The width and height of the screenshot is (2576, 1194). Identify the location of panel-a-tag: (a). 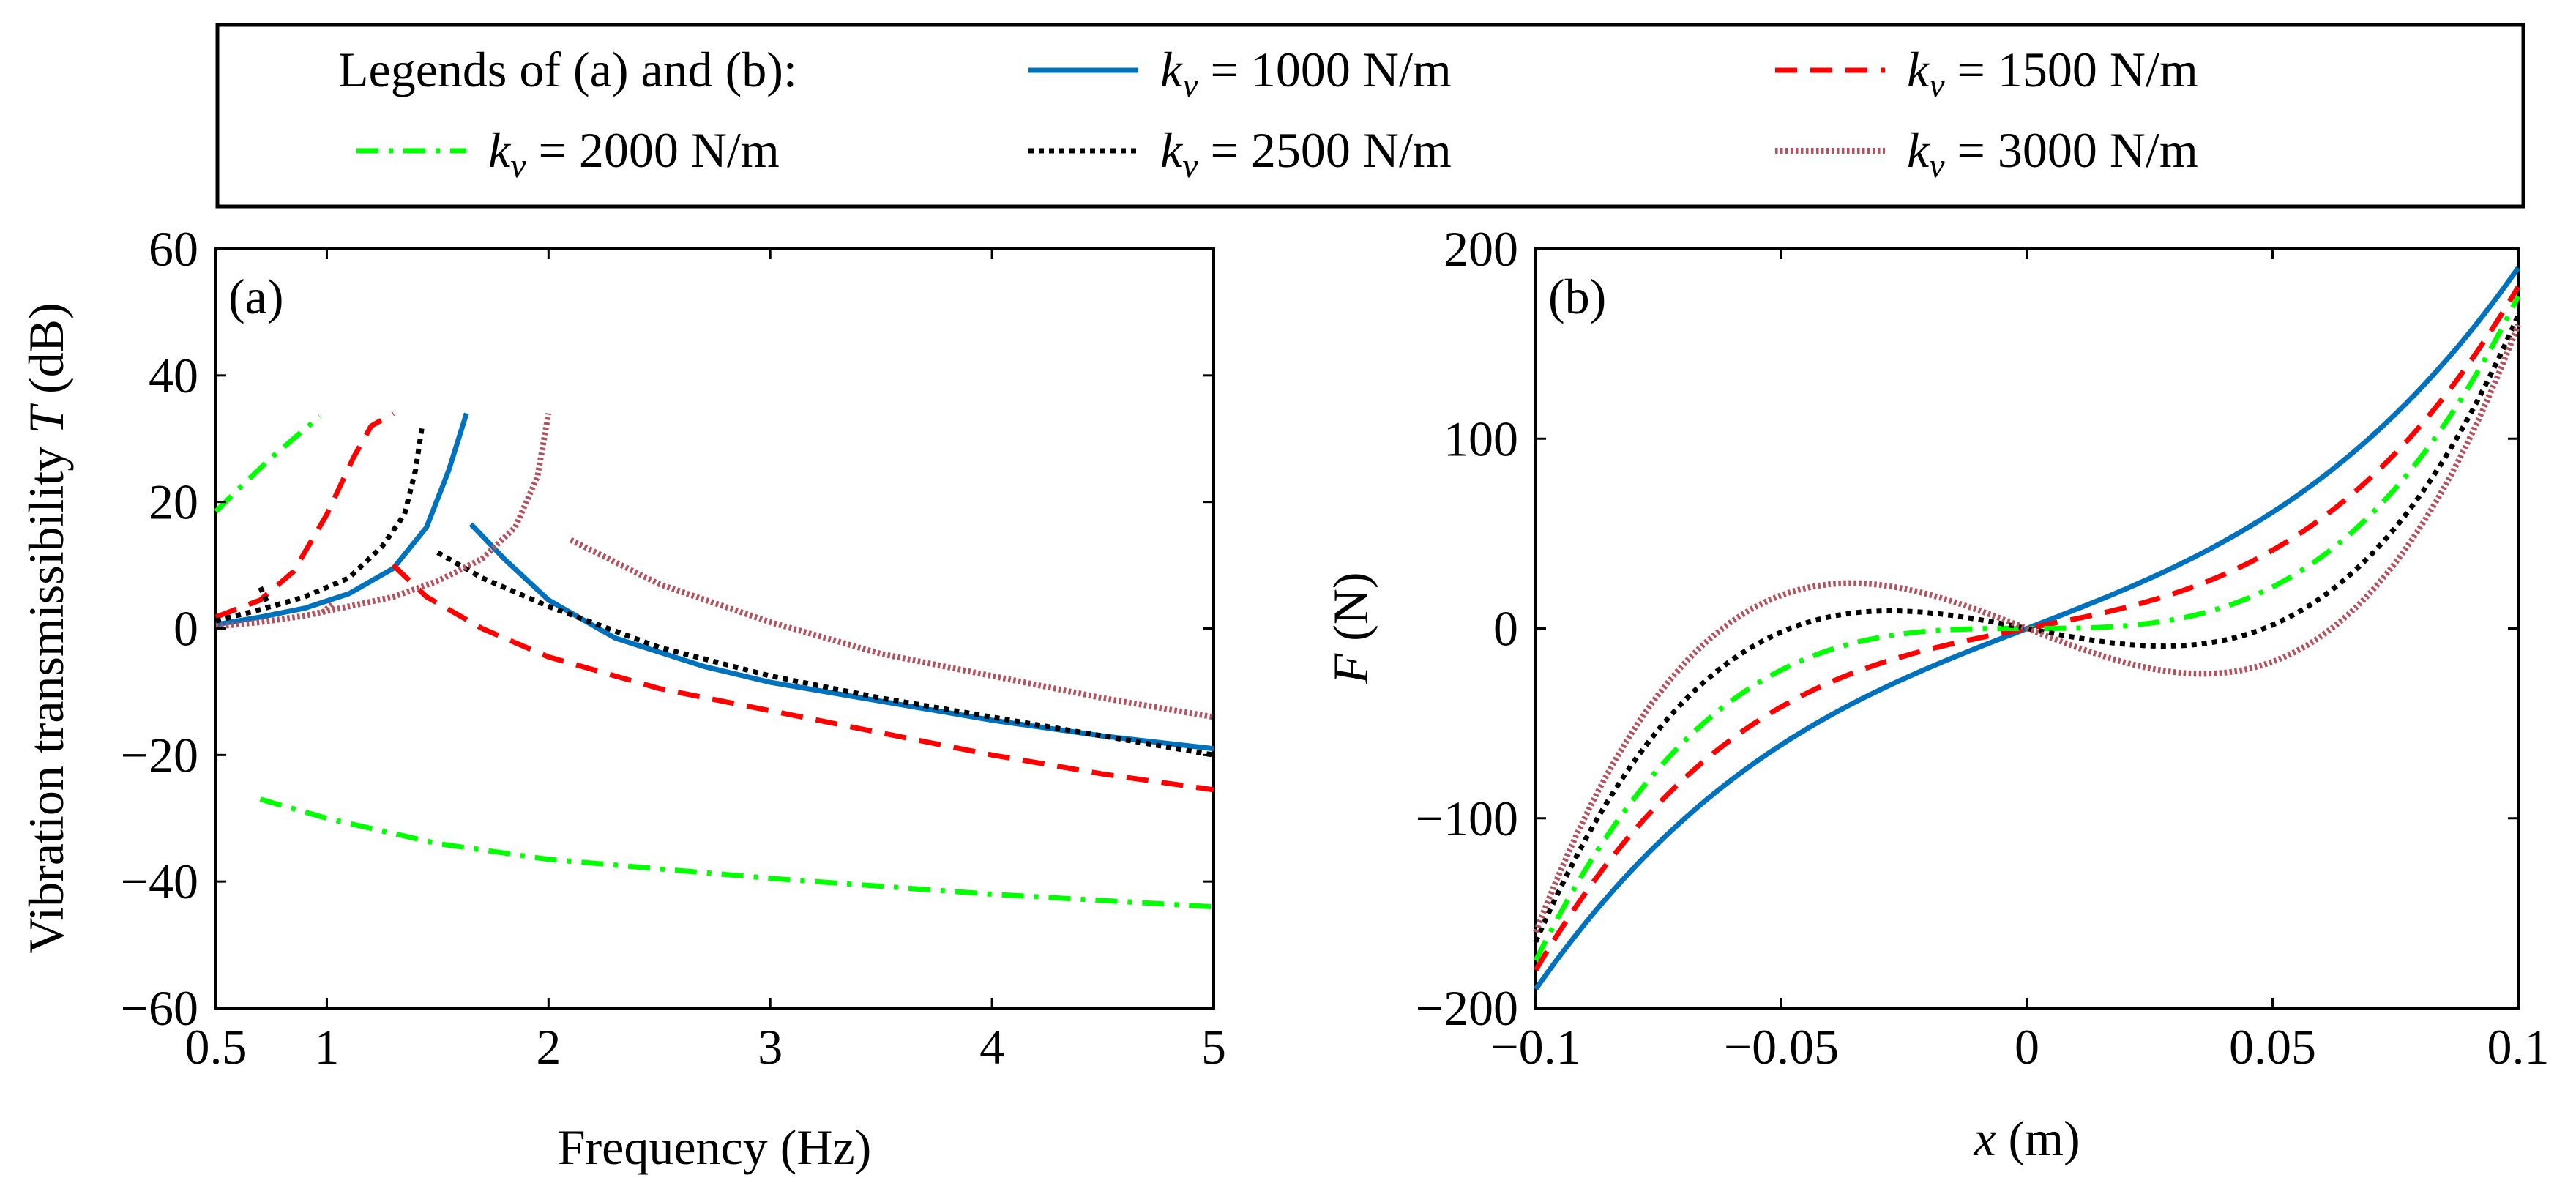
(255, 296).